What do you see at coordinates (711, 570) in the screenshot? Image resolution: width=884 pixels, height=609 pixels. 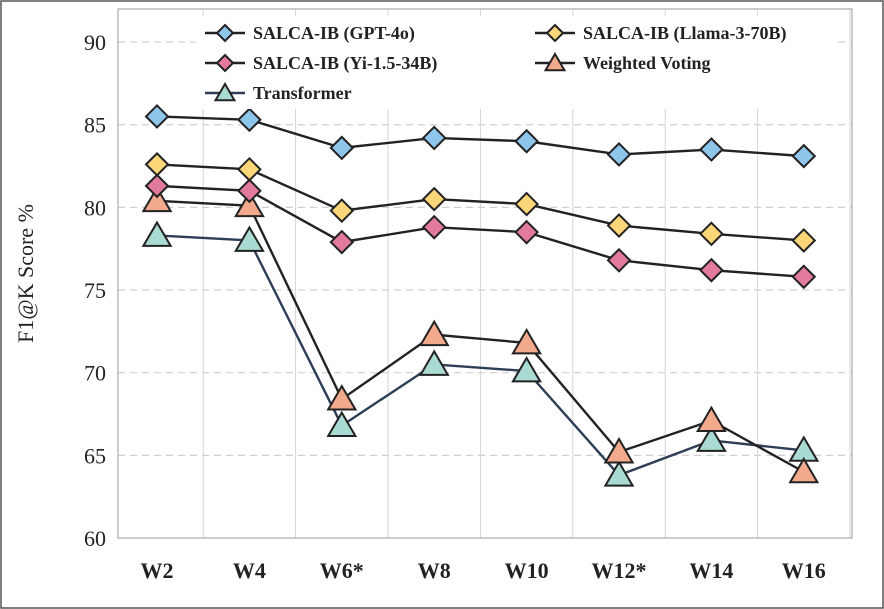 I see `x-tick-label: W14` at bounding box center [711, 570].